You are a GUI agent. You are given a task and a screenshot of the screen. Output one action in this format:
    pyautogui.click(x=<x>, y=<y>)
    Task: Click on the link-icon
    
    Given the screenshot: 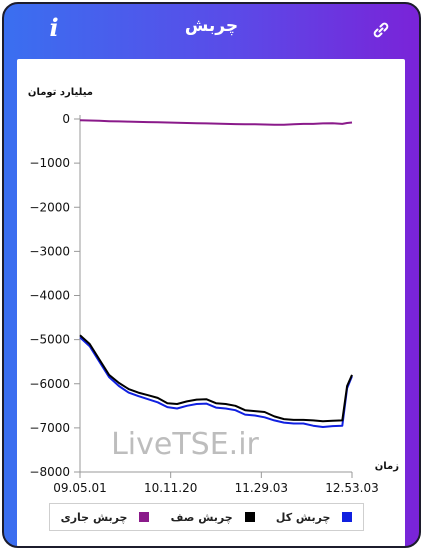 What is the action you would take?
    pyautogui.click(x=381, y=30)
    